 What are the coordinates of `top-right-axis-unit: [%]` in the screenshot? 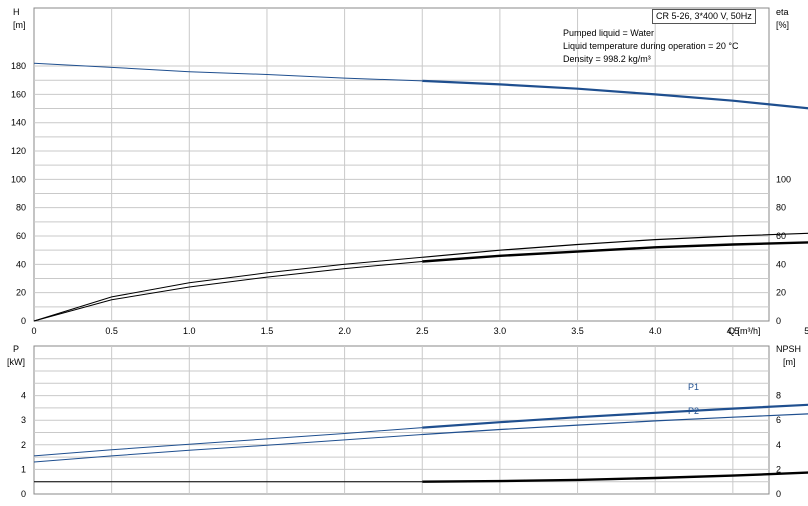 It's located at (782, 25).